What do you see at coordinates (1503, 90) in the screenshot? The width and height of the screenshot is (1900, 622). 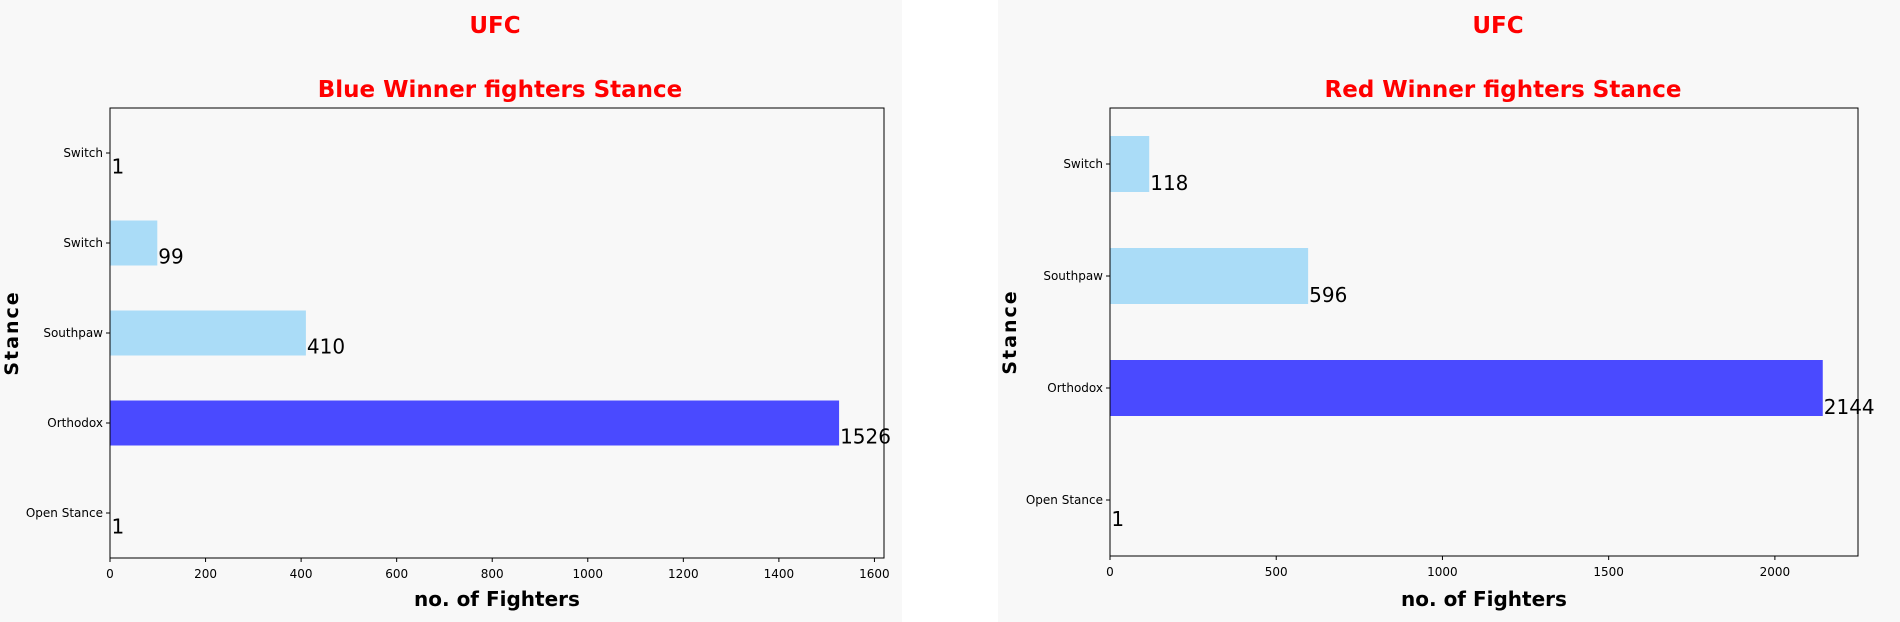 I see `chart-subtitle: Red Winner fighters Stance` at bounding box center [1503, 90].